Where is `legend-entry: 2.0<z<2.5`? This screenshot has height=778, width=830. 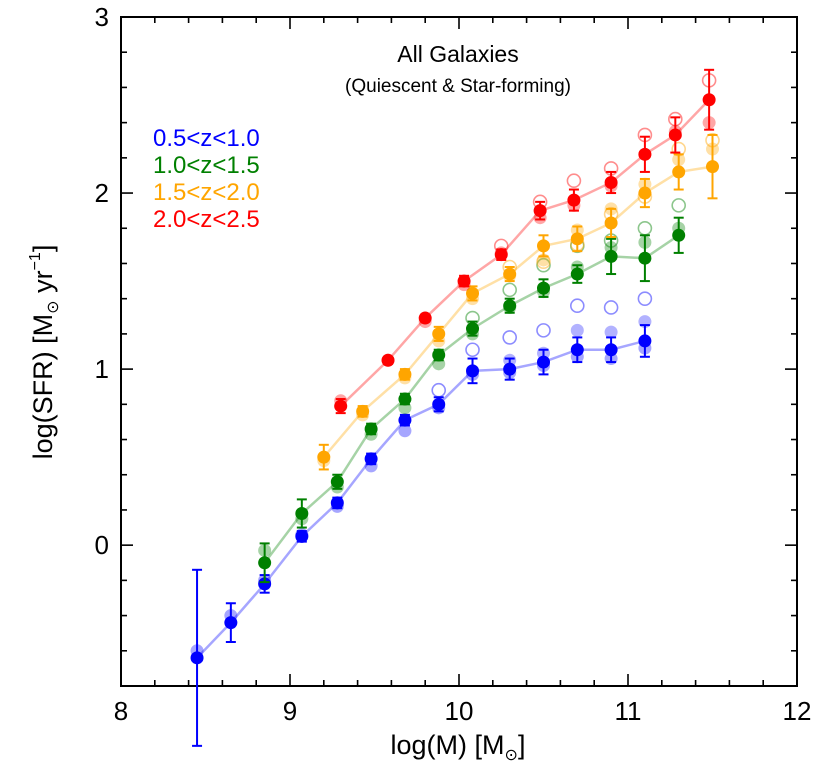 legend-entry: 2.0<z<2.5 is located at coordinates (206, 219).